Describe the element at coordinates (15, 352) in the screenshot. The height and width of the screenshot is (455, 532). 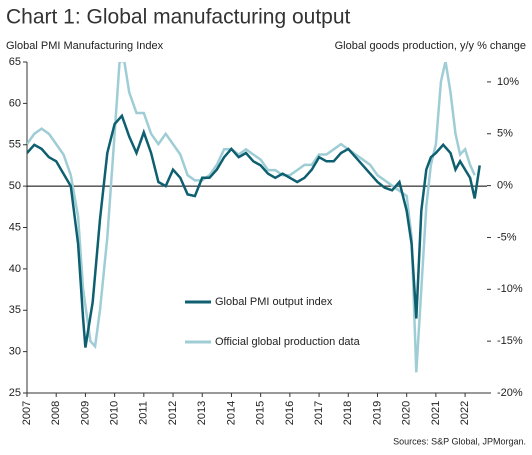
I see `y-tick-label: 30` at that location.